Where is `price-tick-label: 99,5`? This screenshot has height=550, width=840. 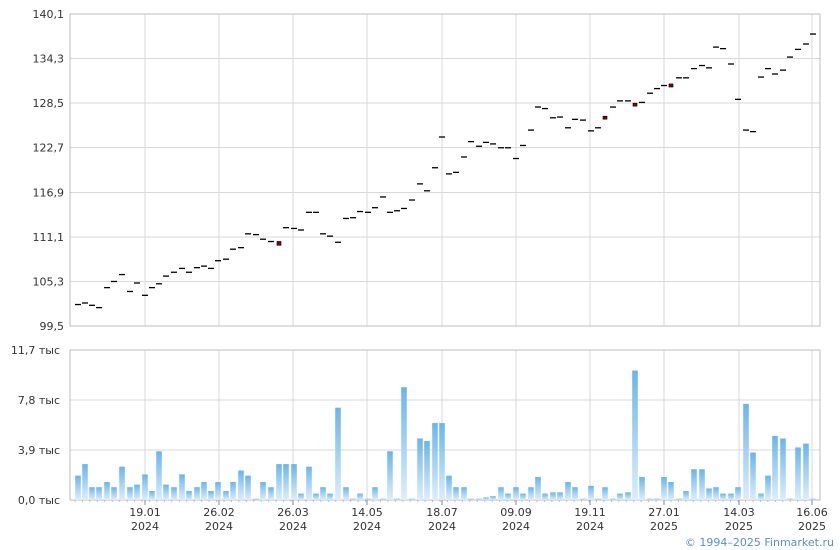
price-tick-label: 99,5 is located at coordinates (52, 326).